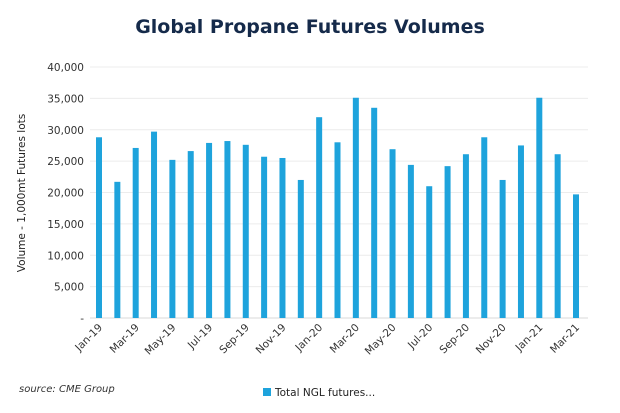  I want to click on x-tick-label: Jan-19, so click(88, 338).